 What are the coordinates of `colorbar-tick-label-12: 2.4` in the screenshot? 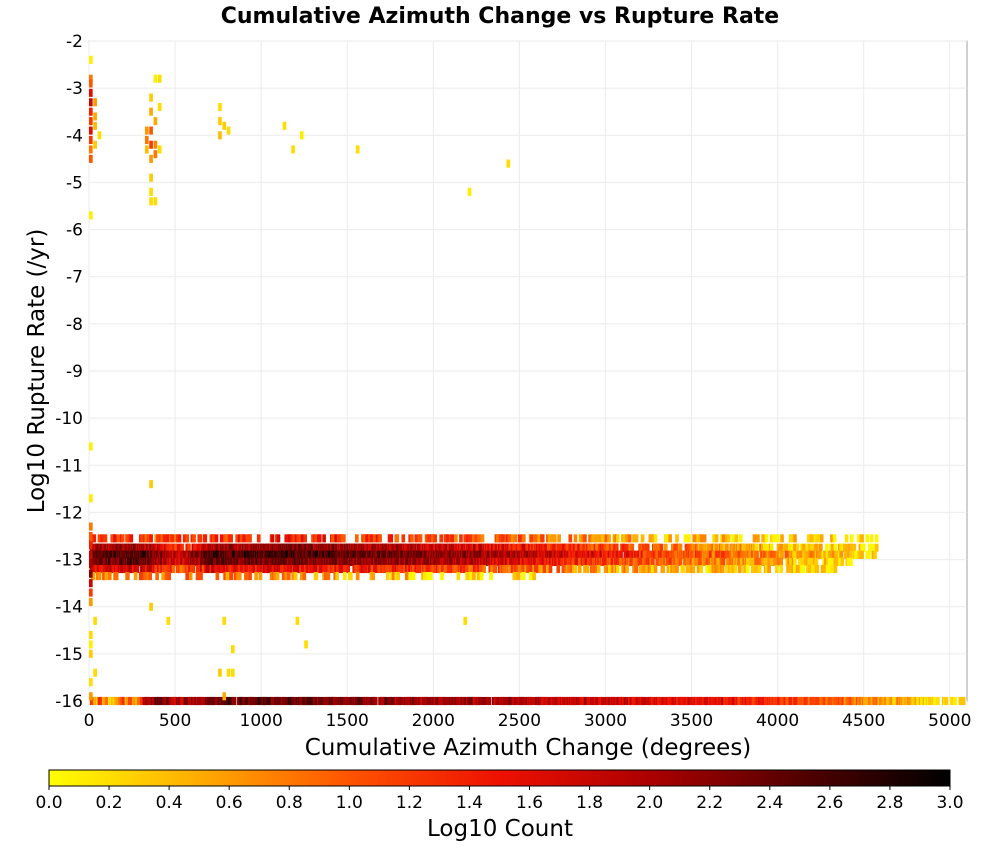 It's located at (769, 803).